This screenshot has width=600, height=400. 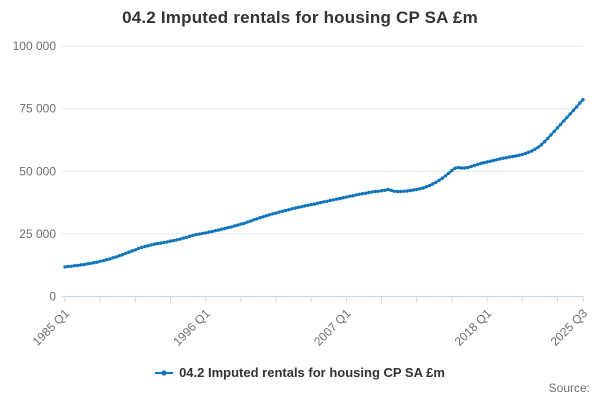 I want to click on x-axis-tick-label: 1996 Q1, so click(x=191, y=327).